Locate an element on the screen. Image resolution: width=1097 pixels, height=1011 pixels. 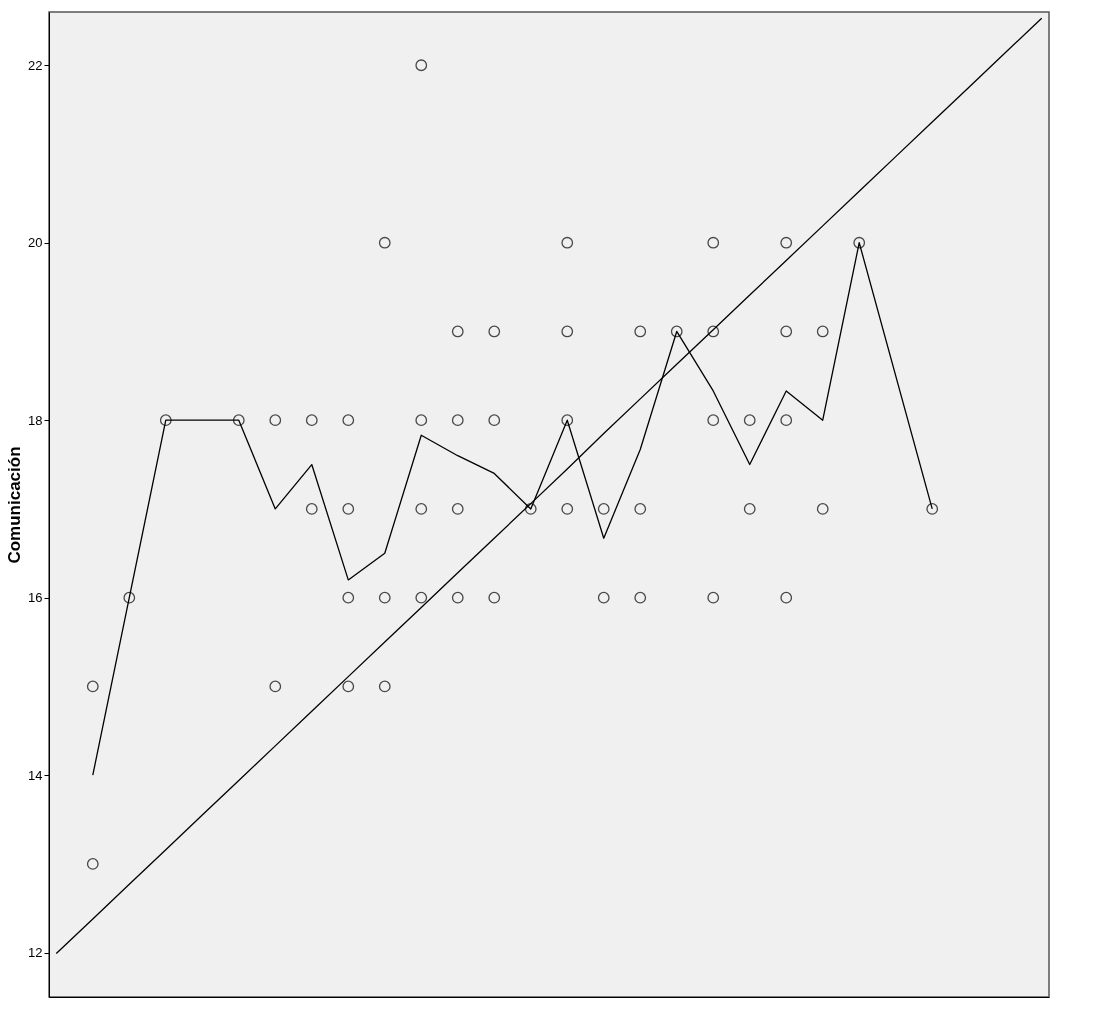
y-tick-label: 14 is located at coordinates (35, 775).